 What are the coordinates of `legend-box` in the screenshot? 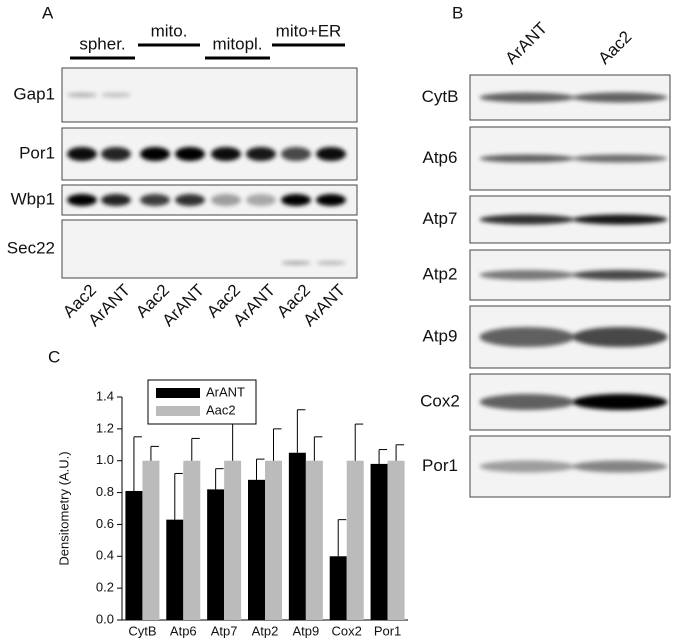 It's located at (202, 402).